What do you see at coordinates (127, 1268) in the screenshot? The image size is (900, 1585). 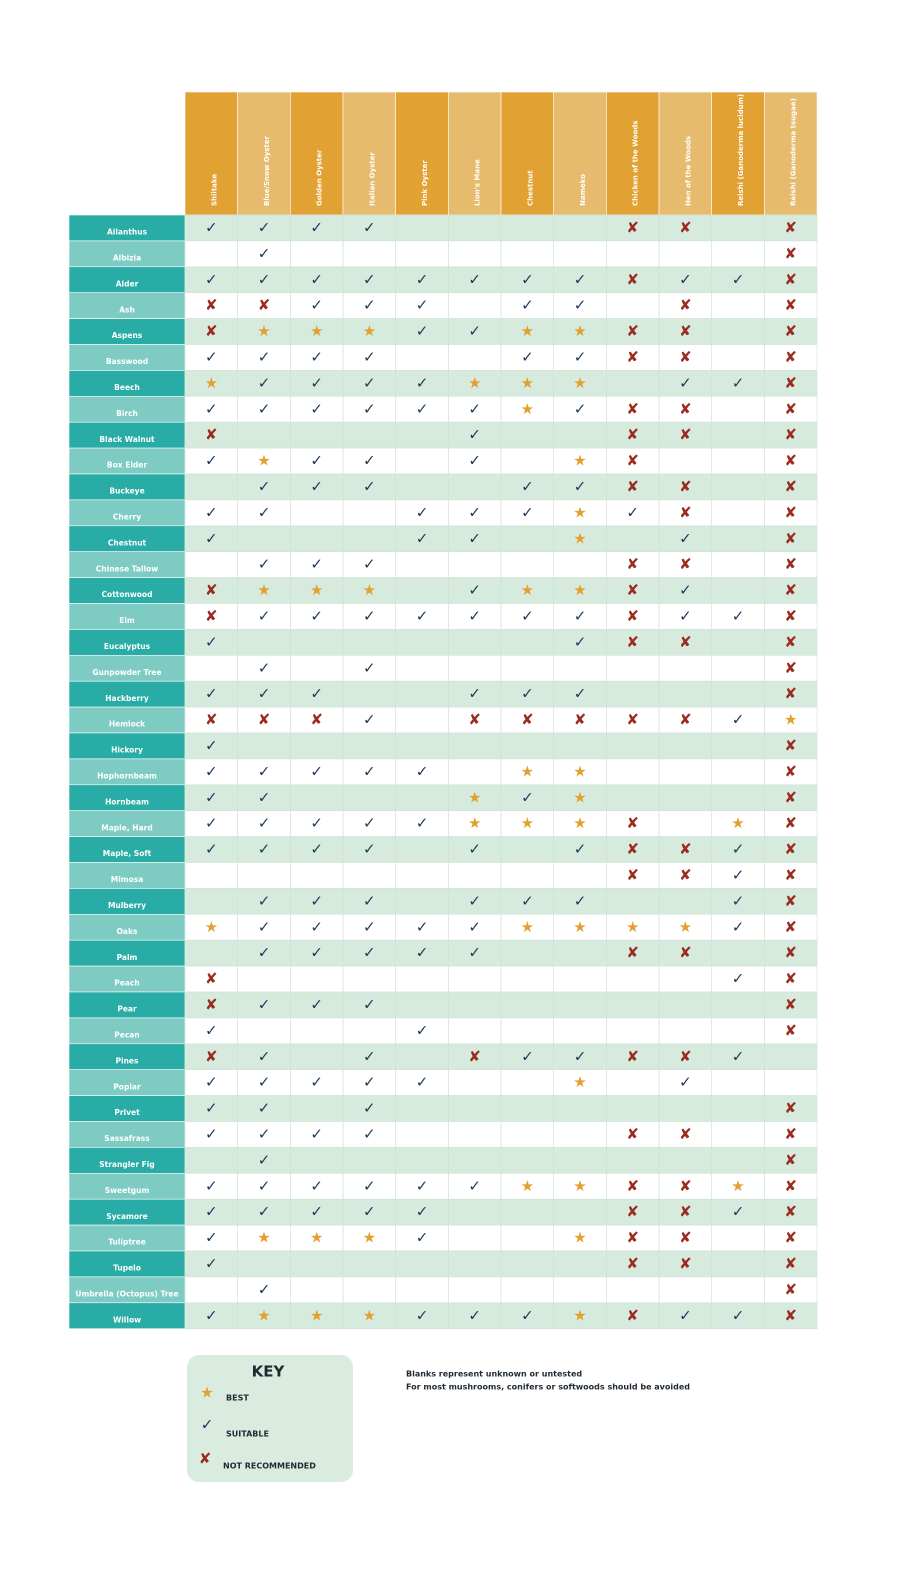 I see `row-name: Tupelo` at bounding box center [127, 1268].